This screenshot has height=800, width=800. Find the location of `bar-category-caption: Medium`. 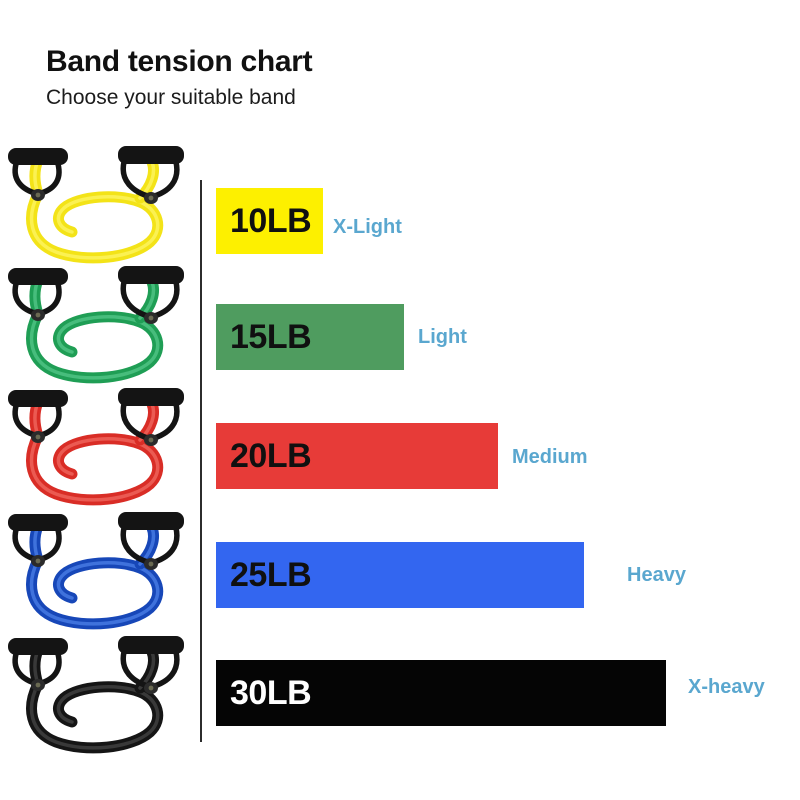

bar-category-caption: Medium is located at coordinates (550, 457).